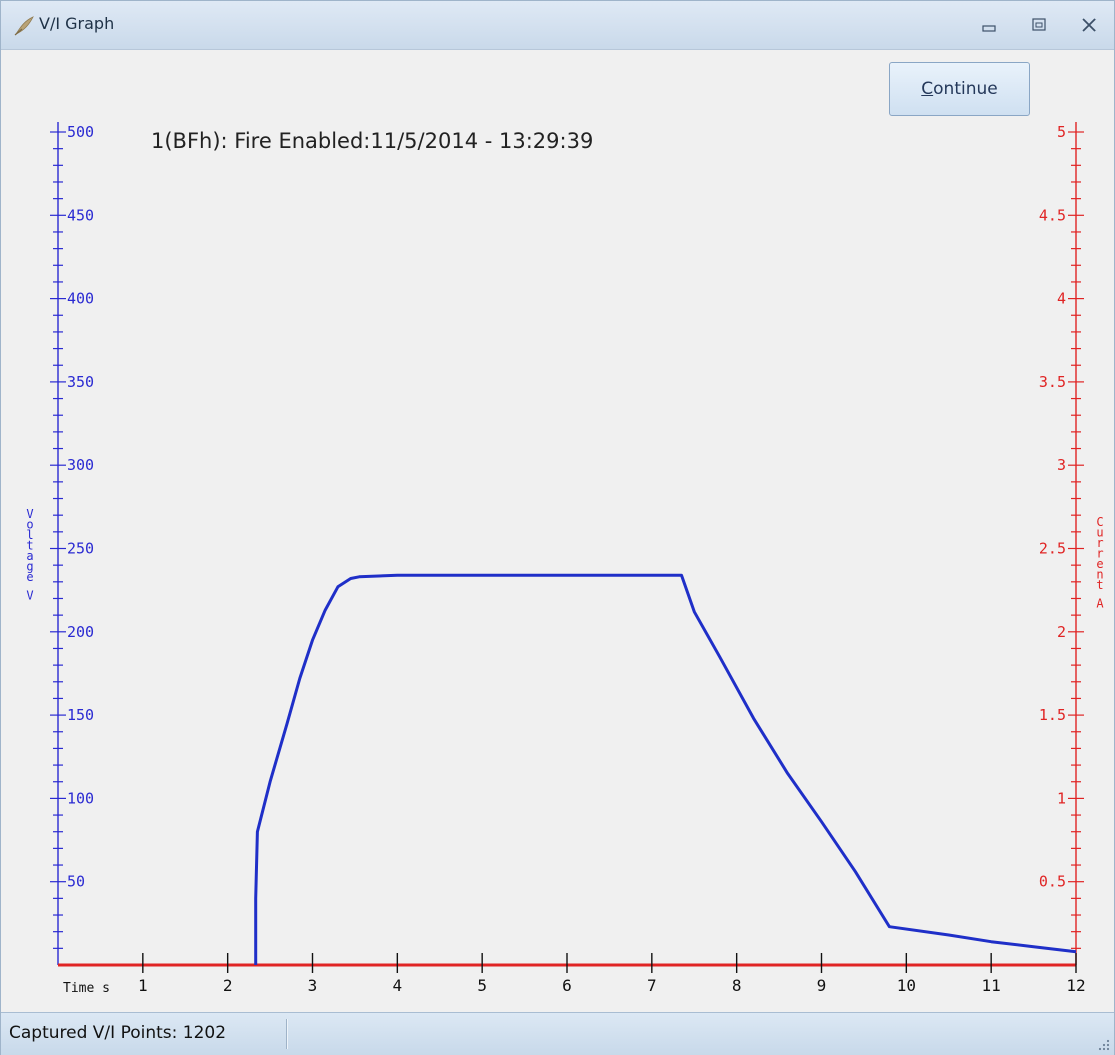  I want to click on voltage-tick-label: 250, so click(80, 549).